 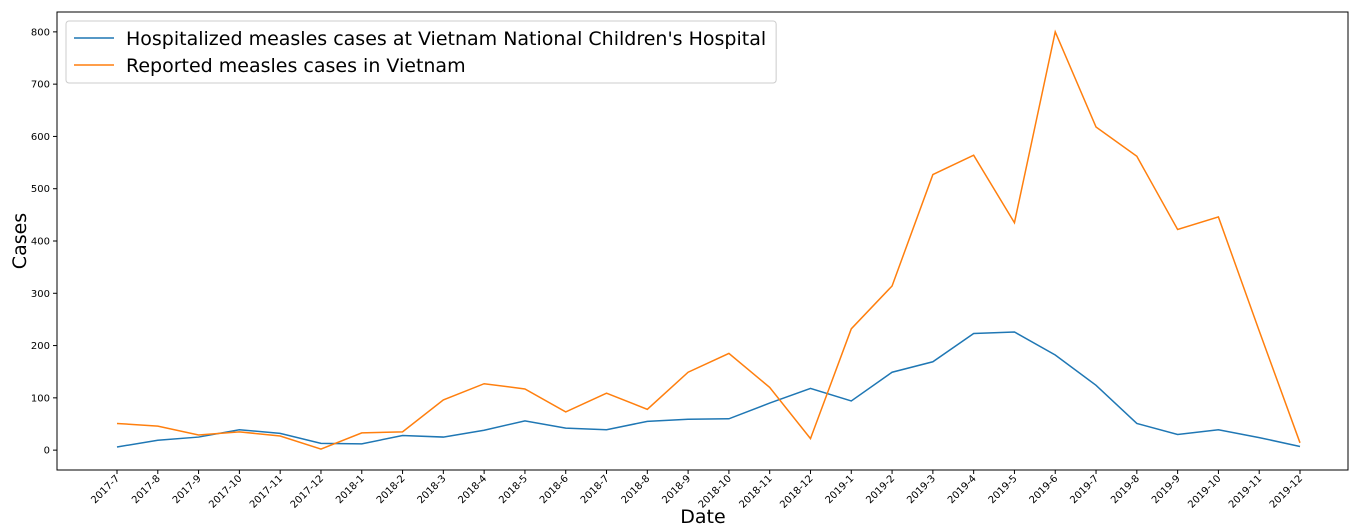 What do you see at coordinates (1245, 491) in the screenshot?
I see `x-tick-label: 2019-11` at bounding box center [1245, 491].